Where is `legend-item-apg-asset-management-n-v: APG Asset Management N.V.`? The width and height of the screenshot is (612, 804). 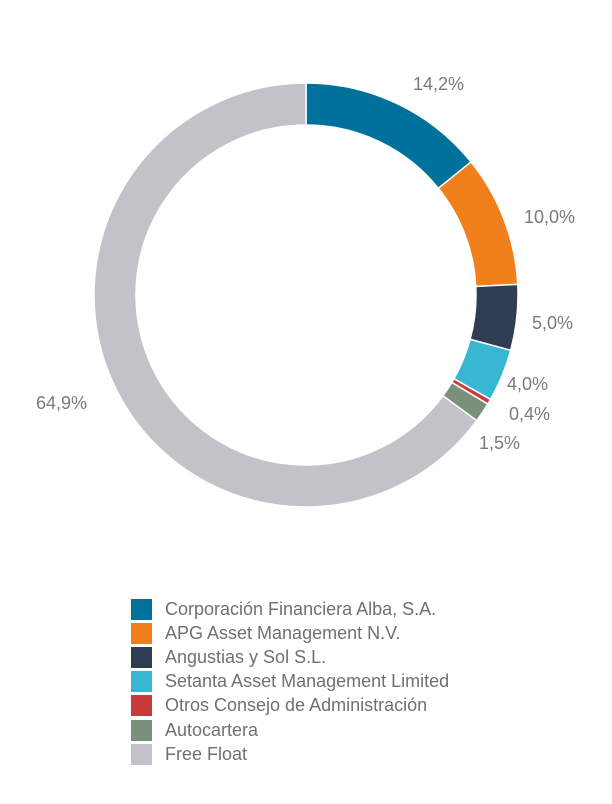
legend-item-apg-asset-management-n-v: APG Asset Management N.V. is located at coordinates (290, 633).